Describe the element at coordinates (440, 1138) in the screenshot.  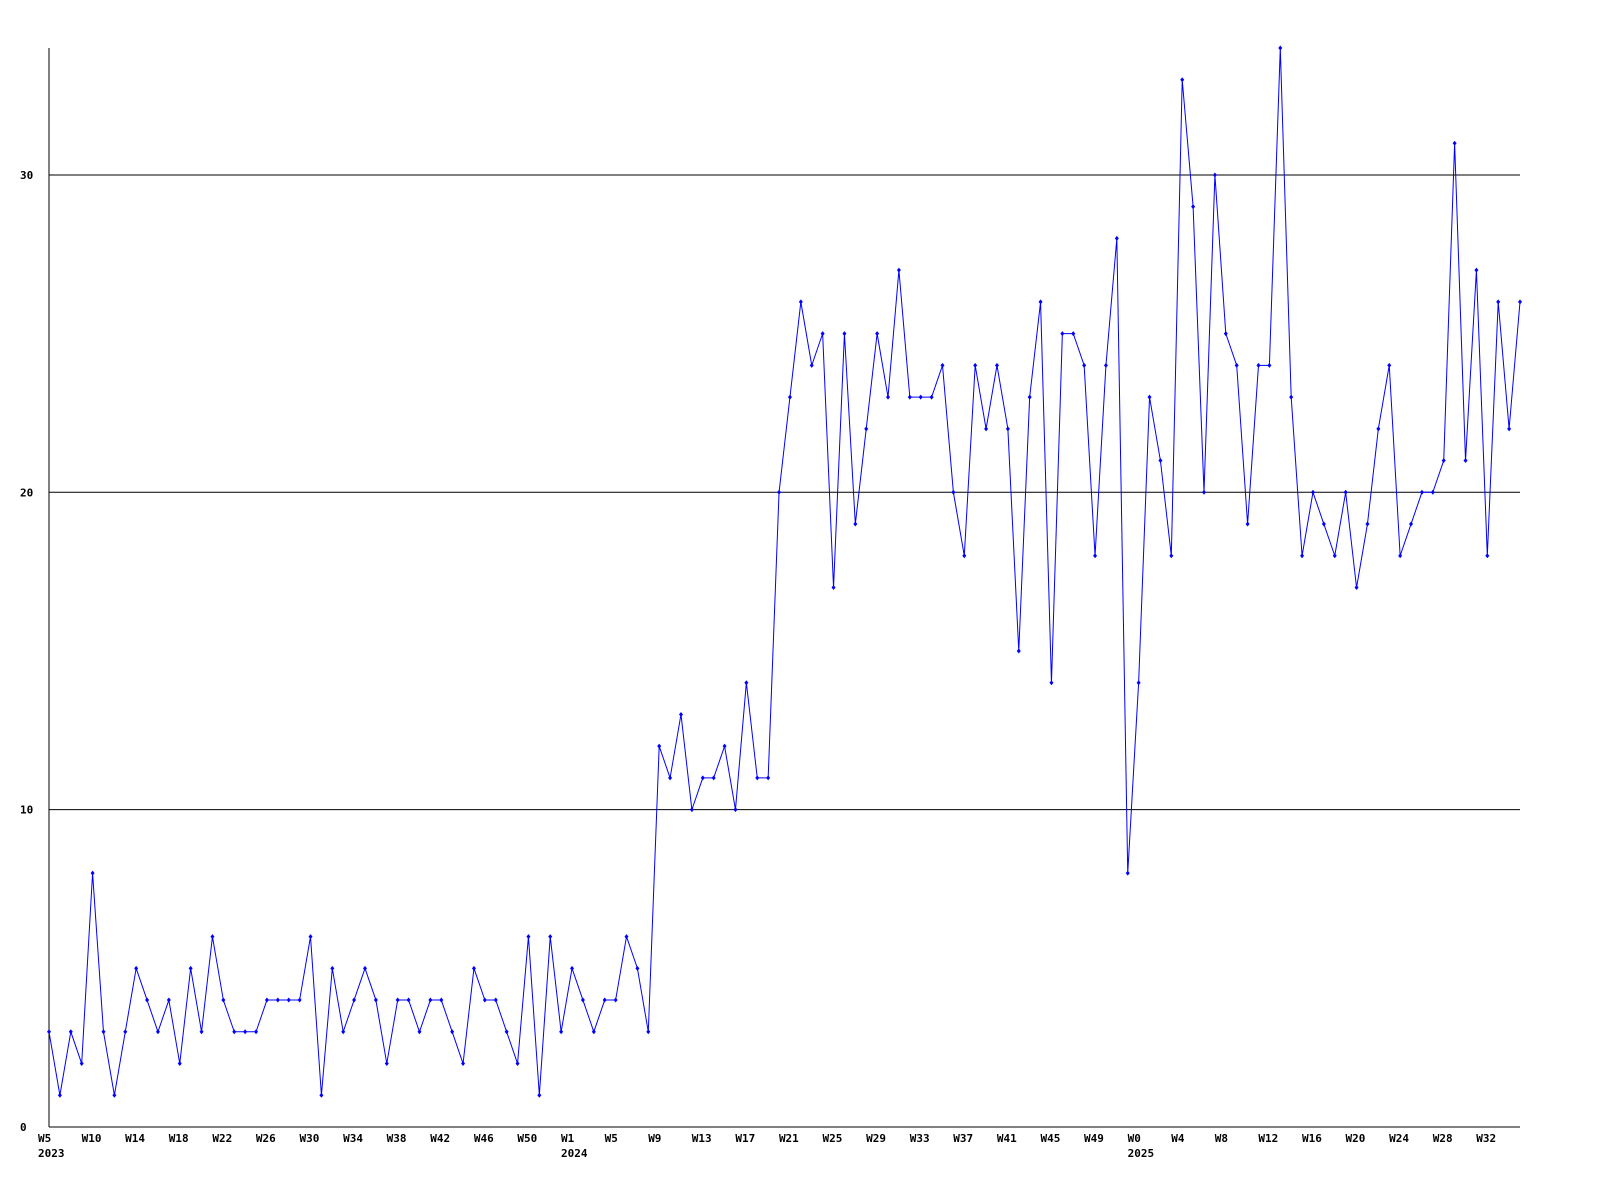
I see `x-tick-label: W42` at that location.